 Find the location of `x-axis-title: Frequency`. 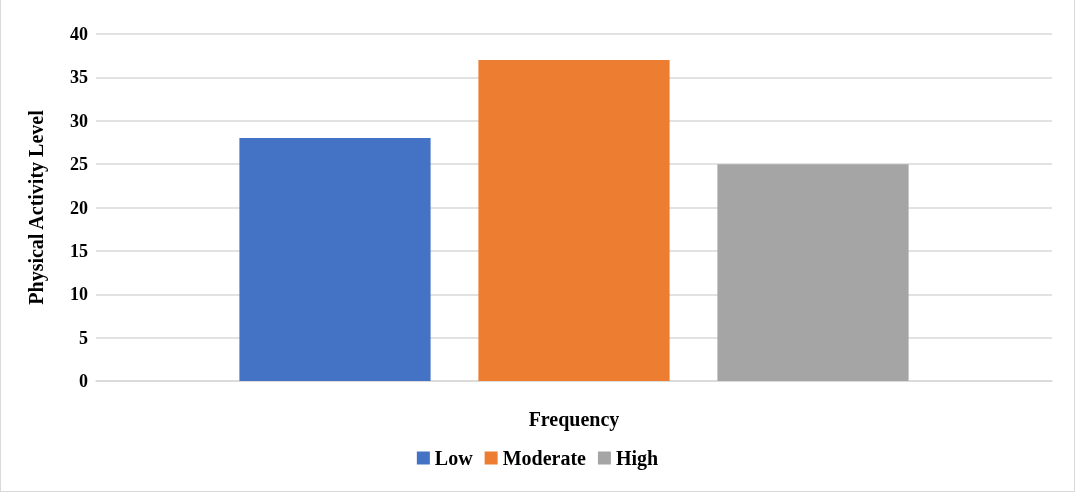

x-axis-title: Frequency is located at coordinates (574, 419).